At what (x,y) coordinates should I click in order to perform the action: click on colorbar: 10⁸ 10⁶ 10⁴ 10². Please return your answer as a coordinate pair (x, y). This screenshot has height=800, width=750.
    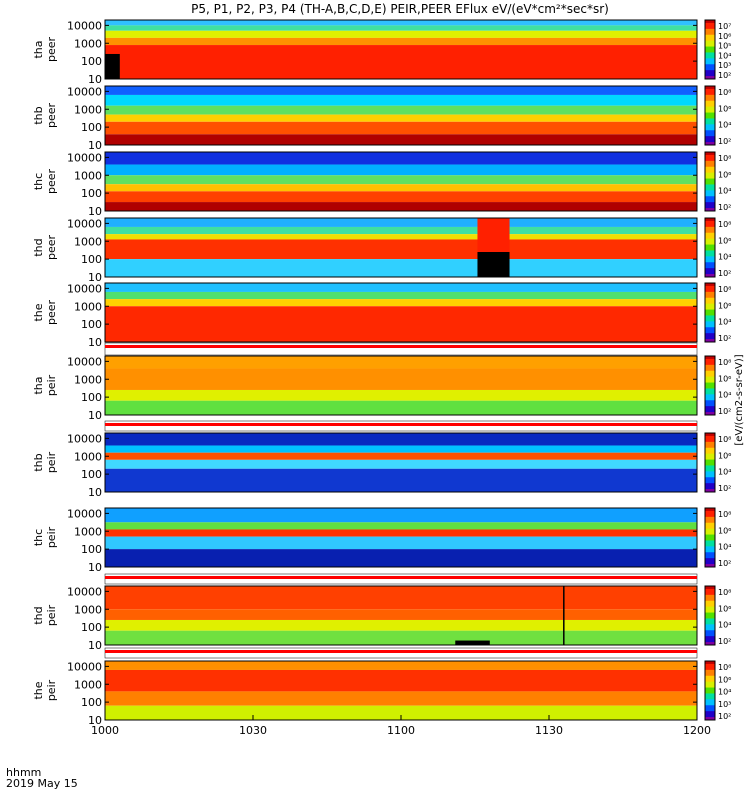
    Looking at the image, I should click on (717, 247).